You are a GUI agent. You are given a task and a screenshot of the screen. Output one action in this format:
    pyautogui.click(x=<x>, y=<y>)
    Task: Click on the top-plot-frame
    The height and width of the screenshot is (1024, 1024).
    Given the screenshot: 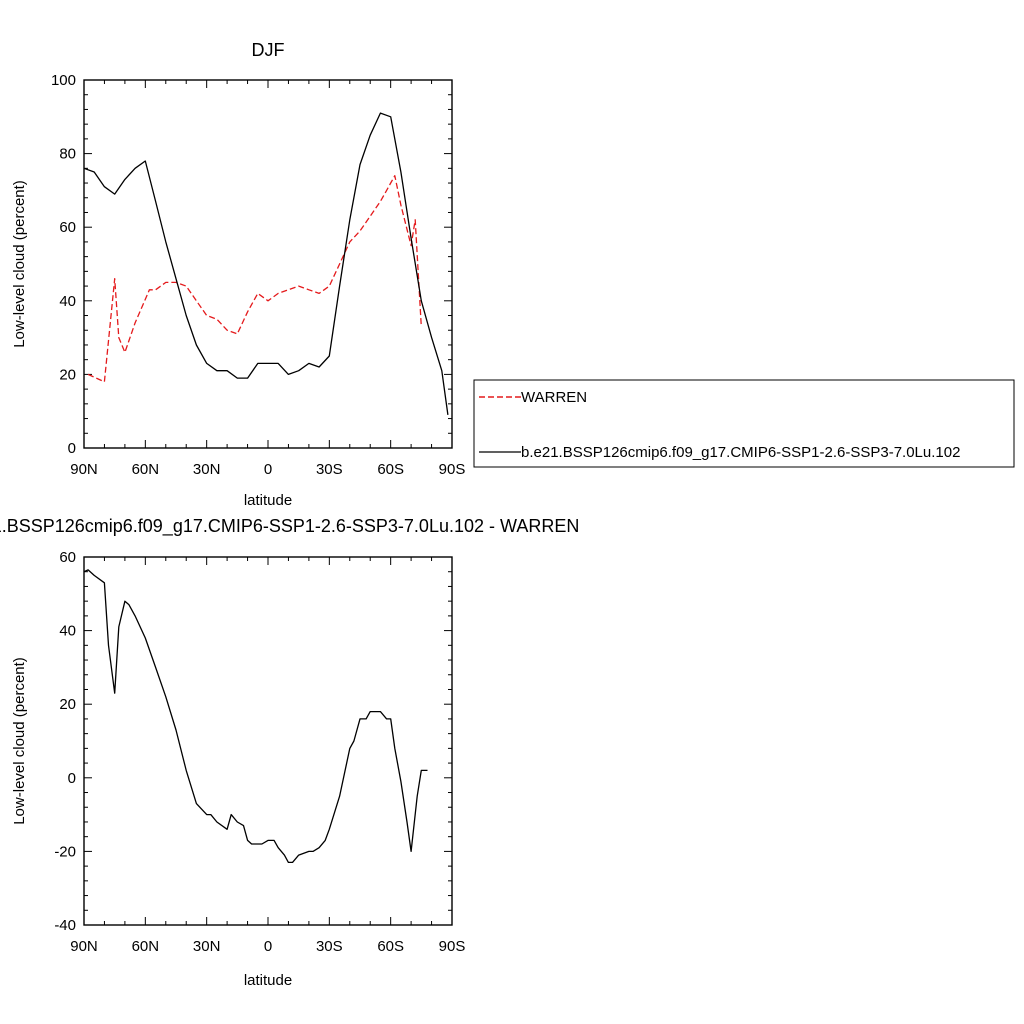 What is the action you would take?
    pyautogui.click(x=268, y=264)
    